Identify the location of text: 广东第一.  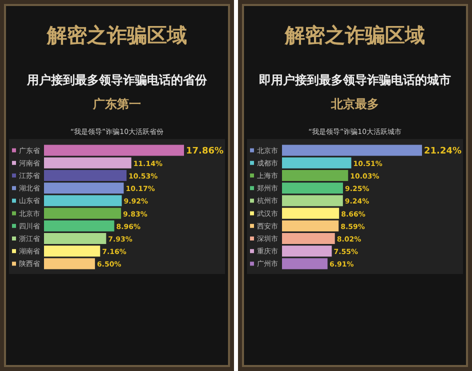
(116, 104).